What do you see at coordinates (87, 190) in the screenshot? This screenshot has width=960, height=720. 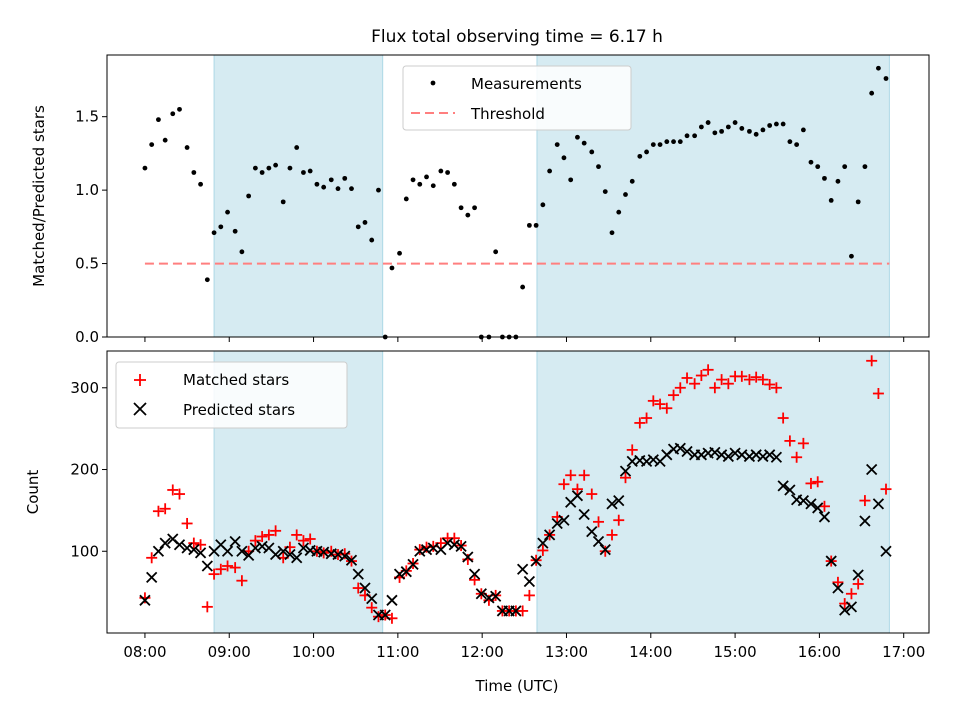 I see `y-tick-label: 1.0` at bounding box center [87, 190].